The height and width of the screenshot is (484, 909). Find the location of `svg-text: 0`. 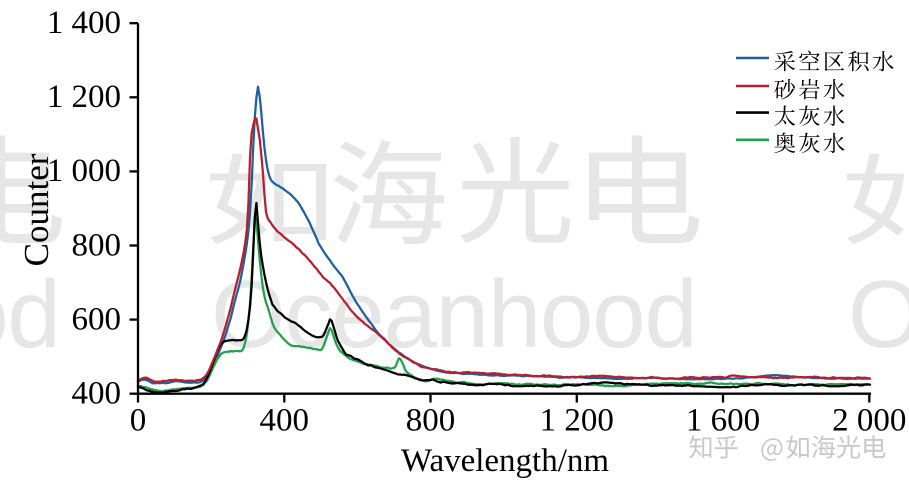

svg-text: 0 is located at coordinates (138, 421).